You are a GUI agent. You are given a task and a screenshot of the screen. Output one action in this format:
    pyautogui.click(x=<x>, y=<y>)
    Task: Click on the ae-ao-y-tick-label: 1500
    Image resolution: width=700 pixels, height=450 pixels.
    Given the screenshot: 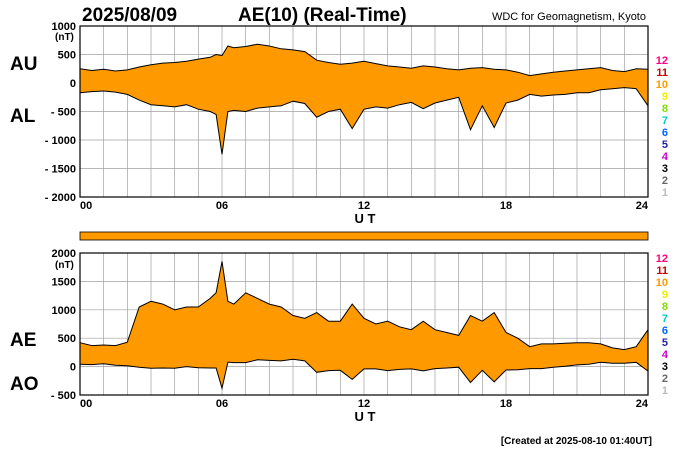 What is the action you would take?
    pyautogui.click(x=64, y=282)
    